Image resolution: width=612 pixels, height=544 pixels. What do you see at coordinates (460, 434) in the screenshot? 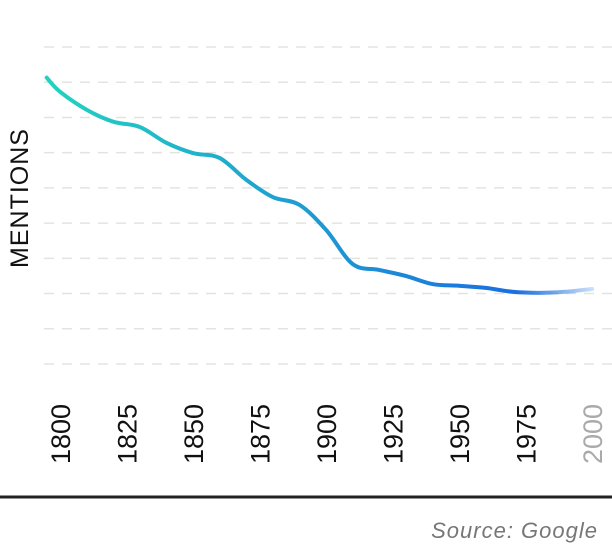
I see `x-tick-label: 1950` at bounding box center [460, 434].